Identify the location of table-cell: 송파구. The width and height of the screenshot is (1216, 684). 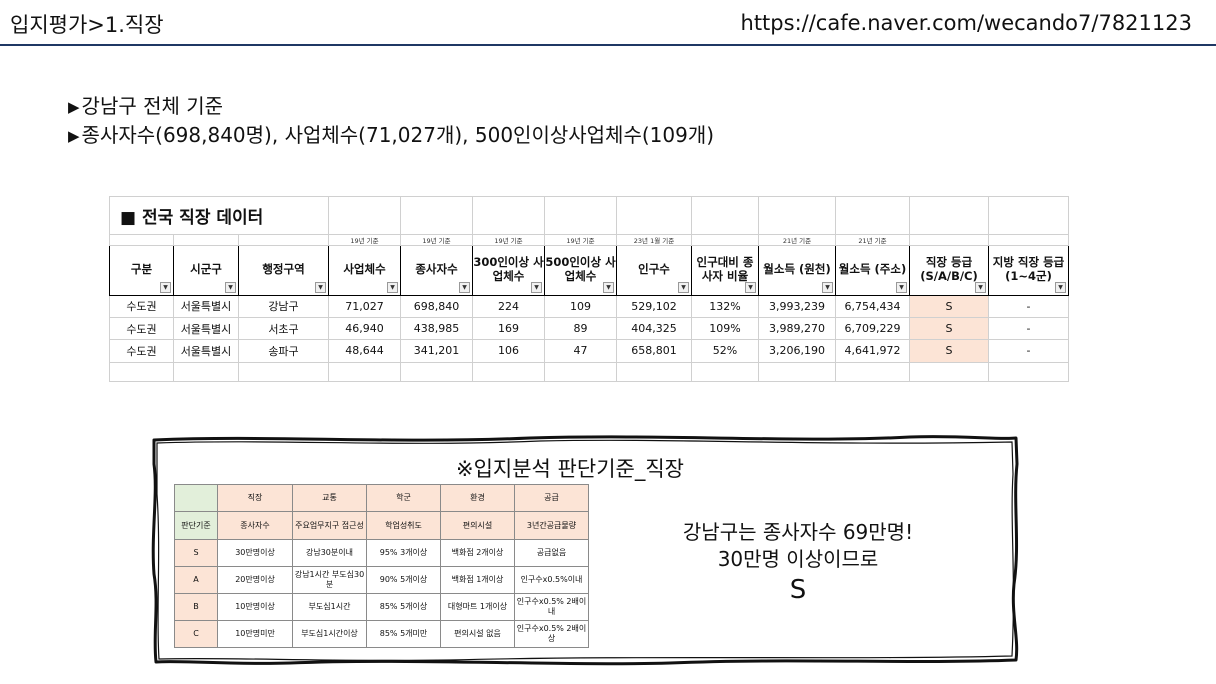
(283, 351).